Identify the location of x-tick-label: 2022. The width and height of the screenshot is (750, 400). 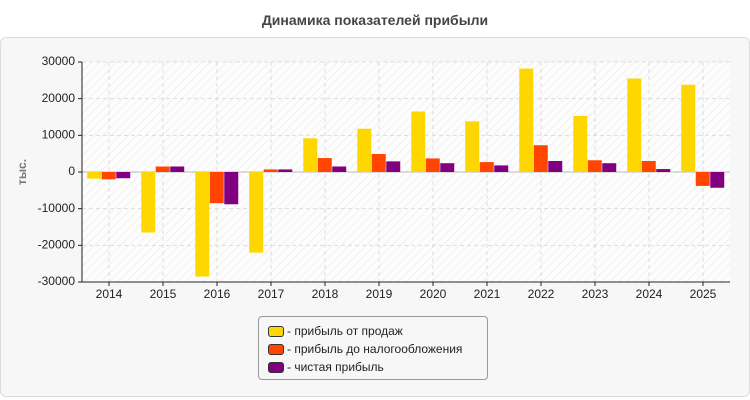
(541, 294).